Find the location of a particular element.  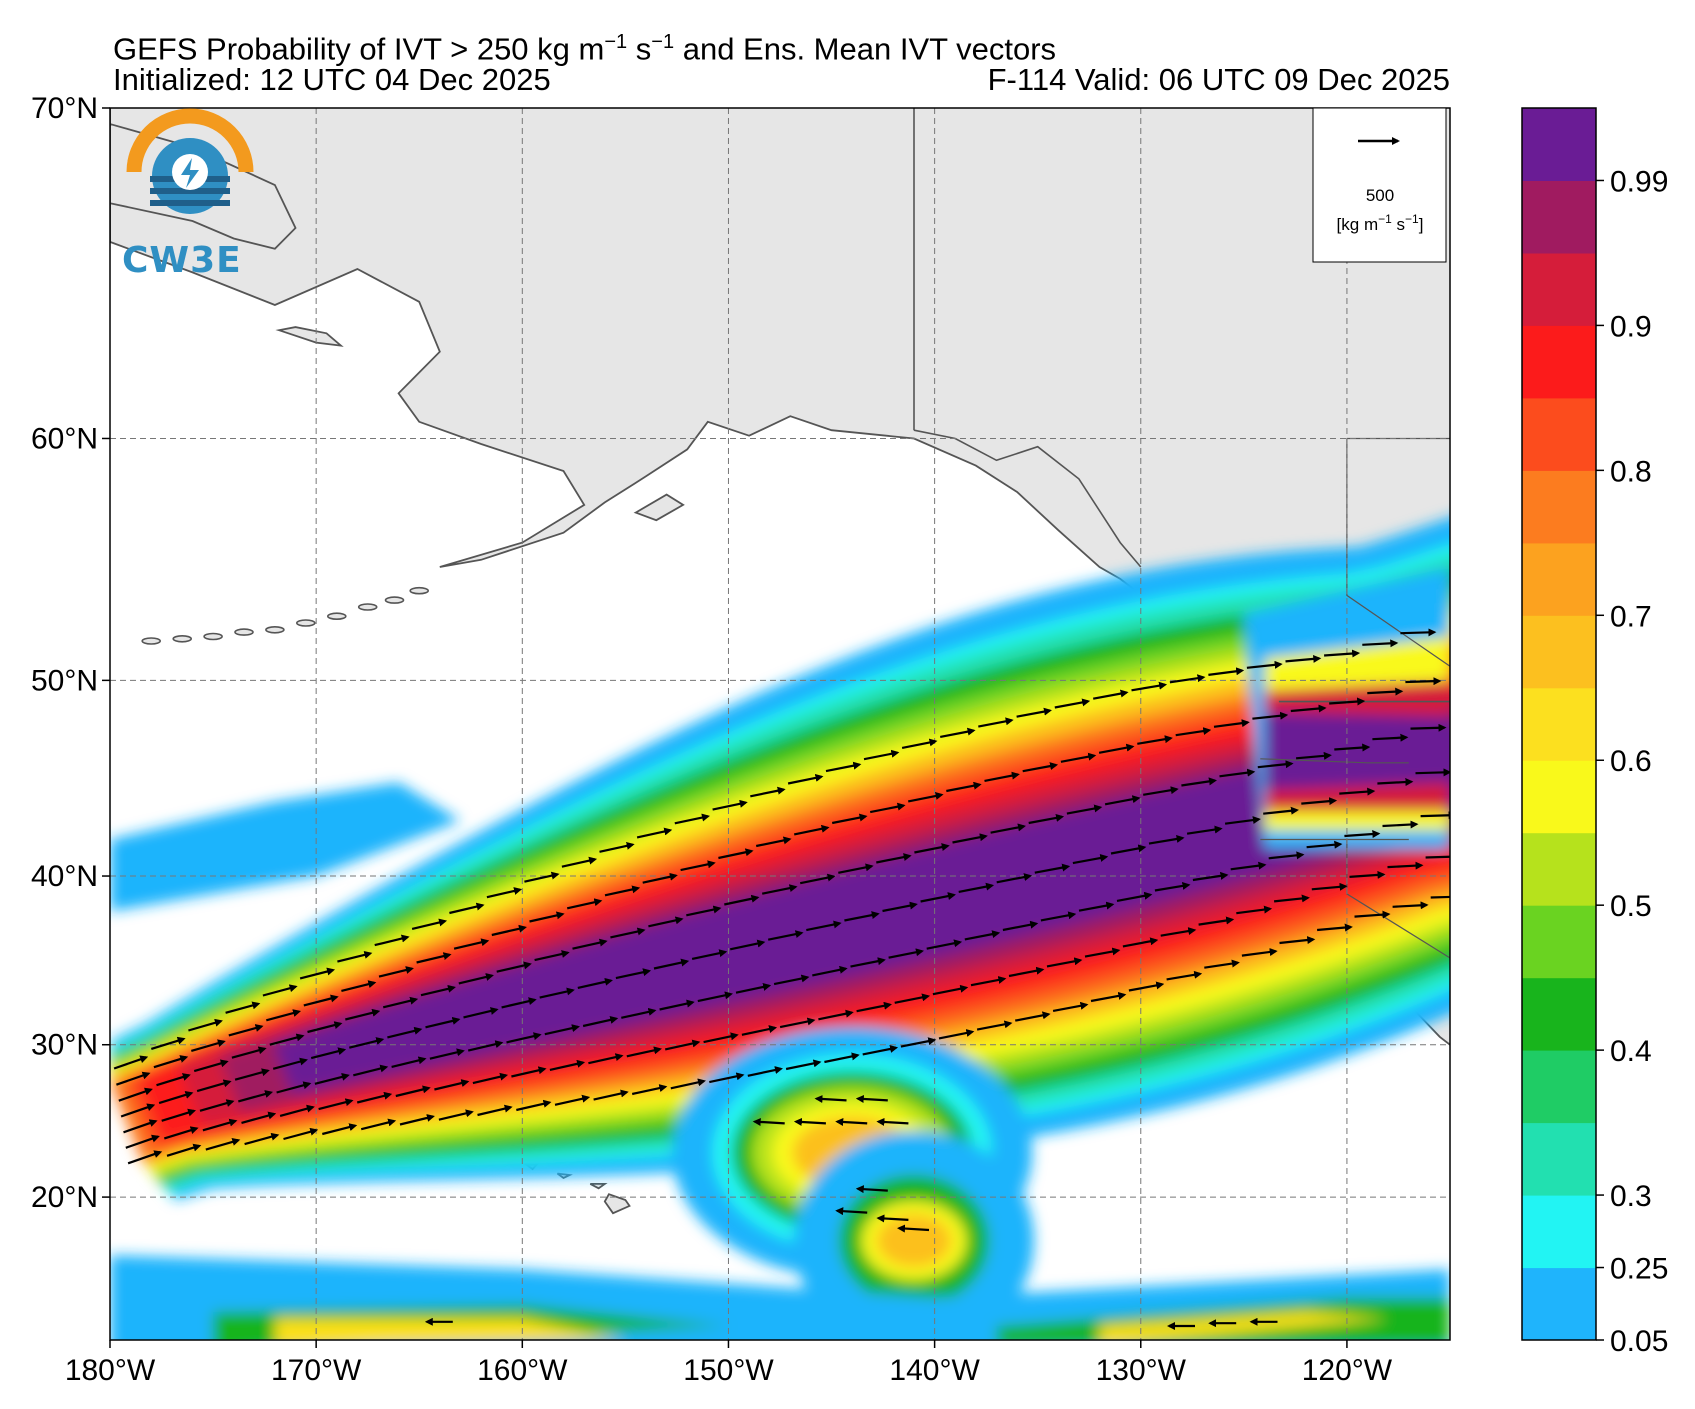

lon-tick-label: 170°W is located at coordinates (316, 1370).